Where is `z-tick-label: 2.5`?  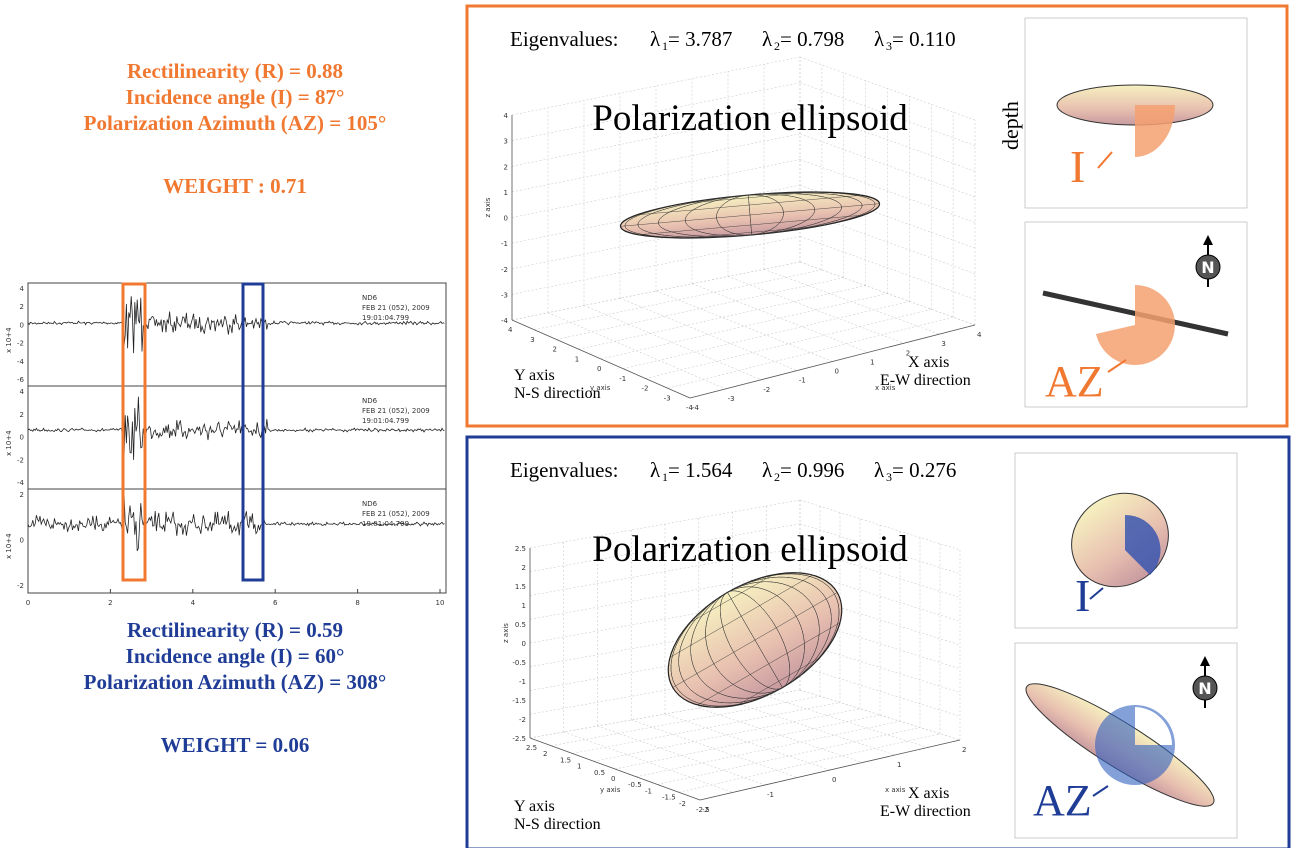 z-tick-label: 2.5 is located at coordinates (520, 549).